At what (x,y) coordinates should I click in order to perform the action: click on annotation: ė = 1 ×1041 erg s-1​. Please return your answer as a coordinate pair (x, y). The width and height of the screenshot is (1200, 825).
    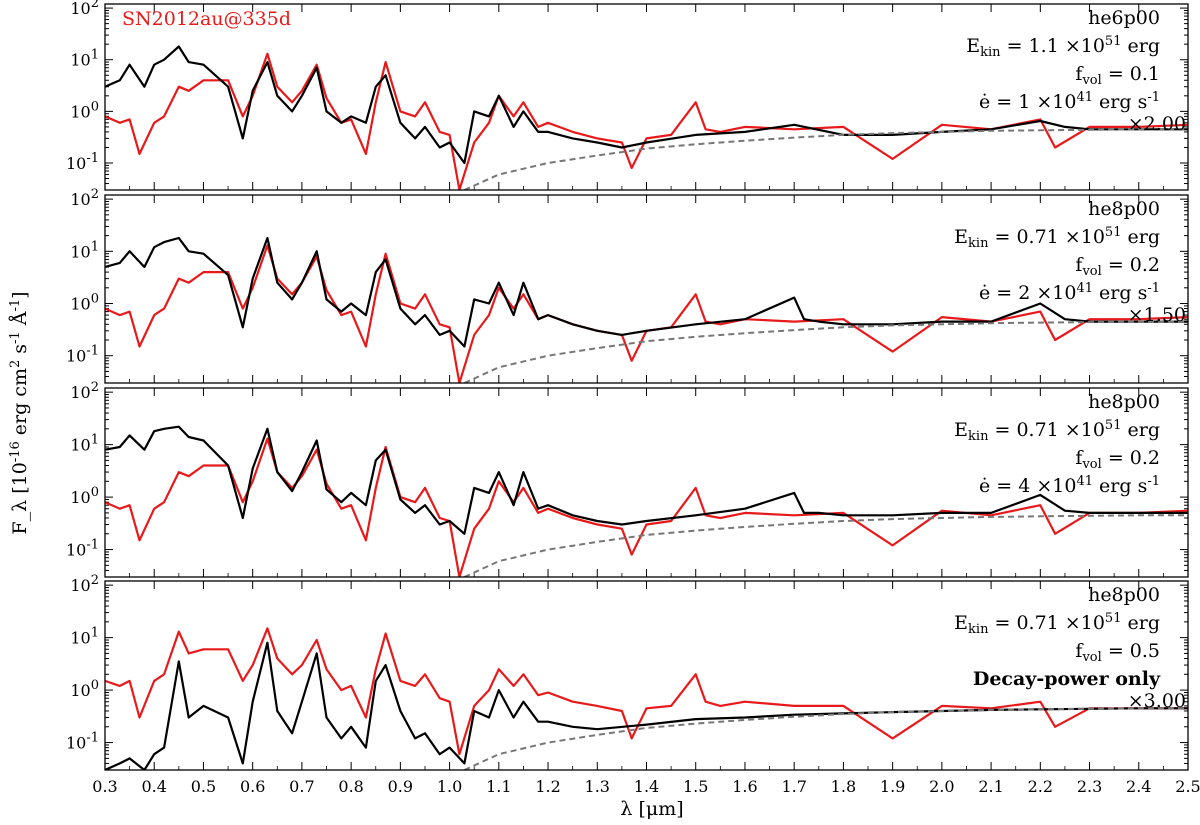
    Looking at the image, I should click on (1069, 101).